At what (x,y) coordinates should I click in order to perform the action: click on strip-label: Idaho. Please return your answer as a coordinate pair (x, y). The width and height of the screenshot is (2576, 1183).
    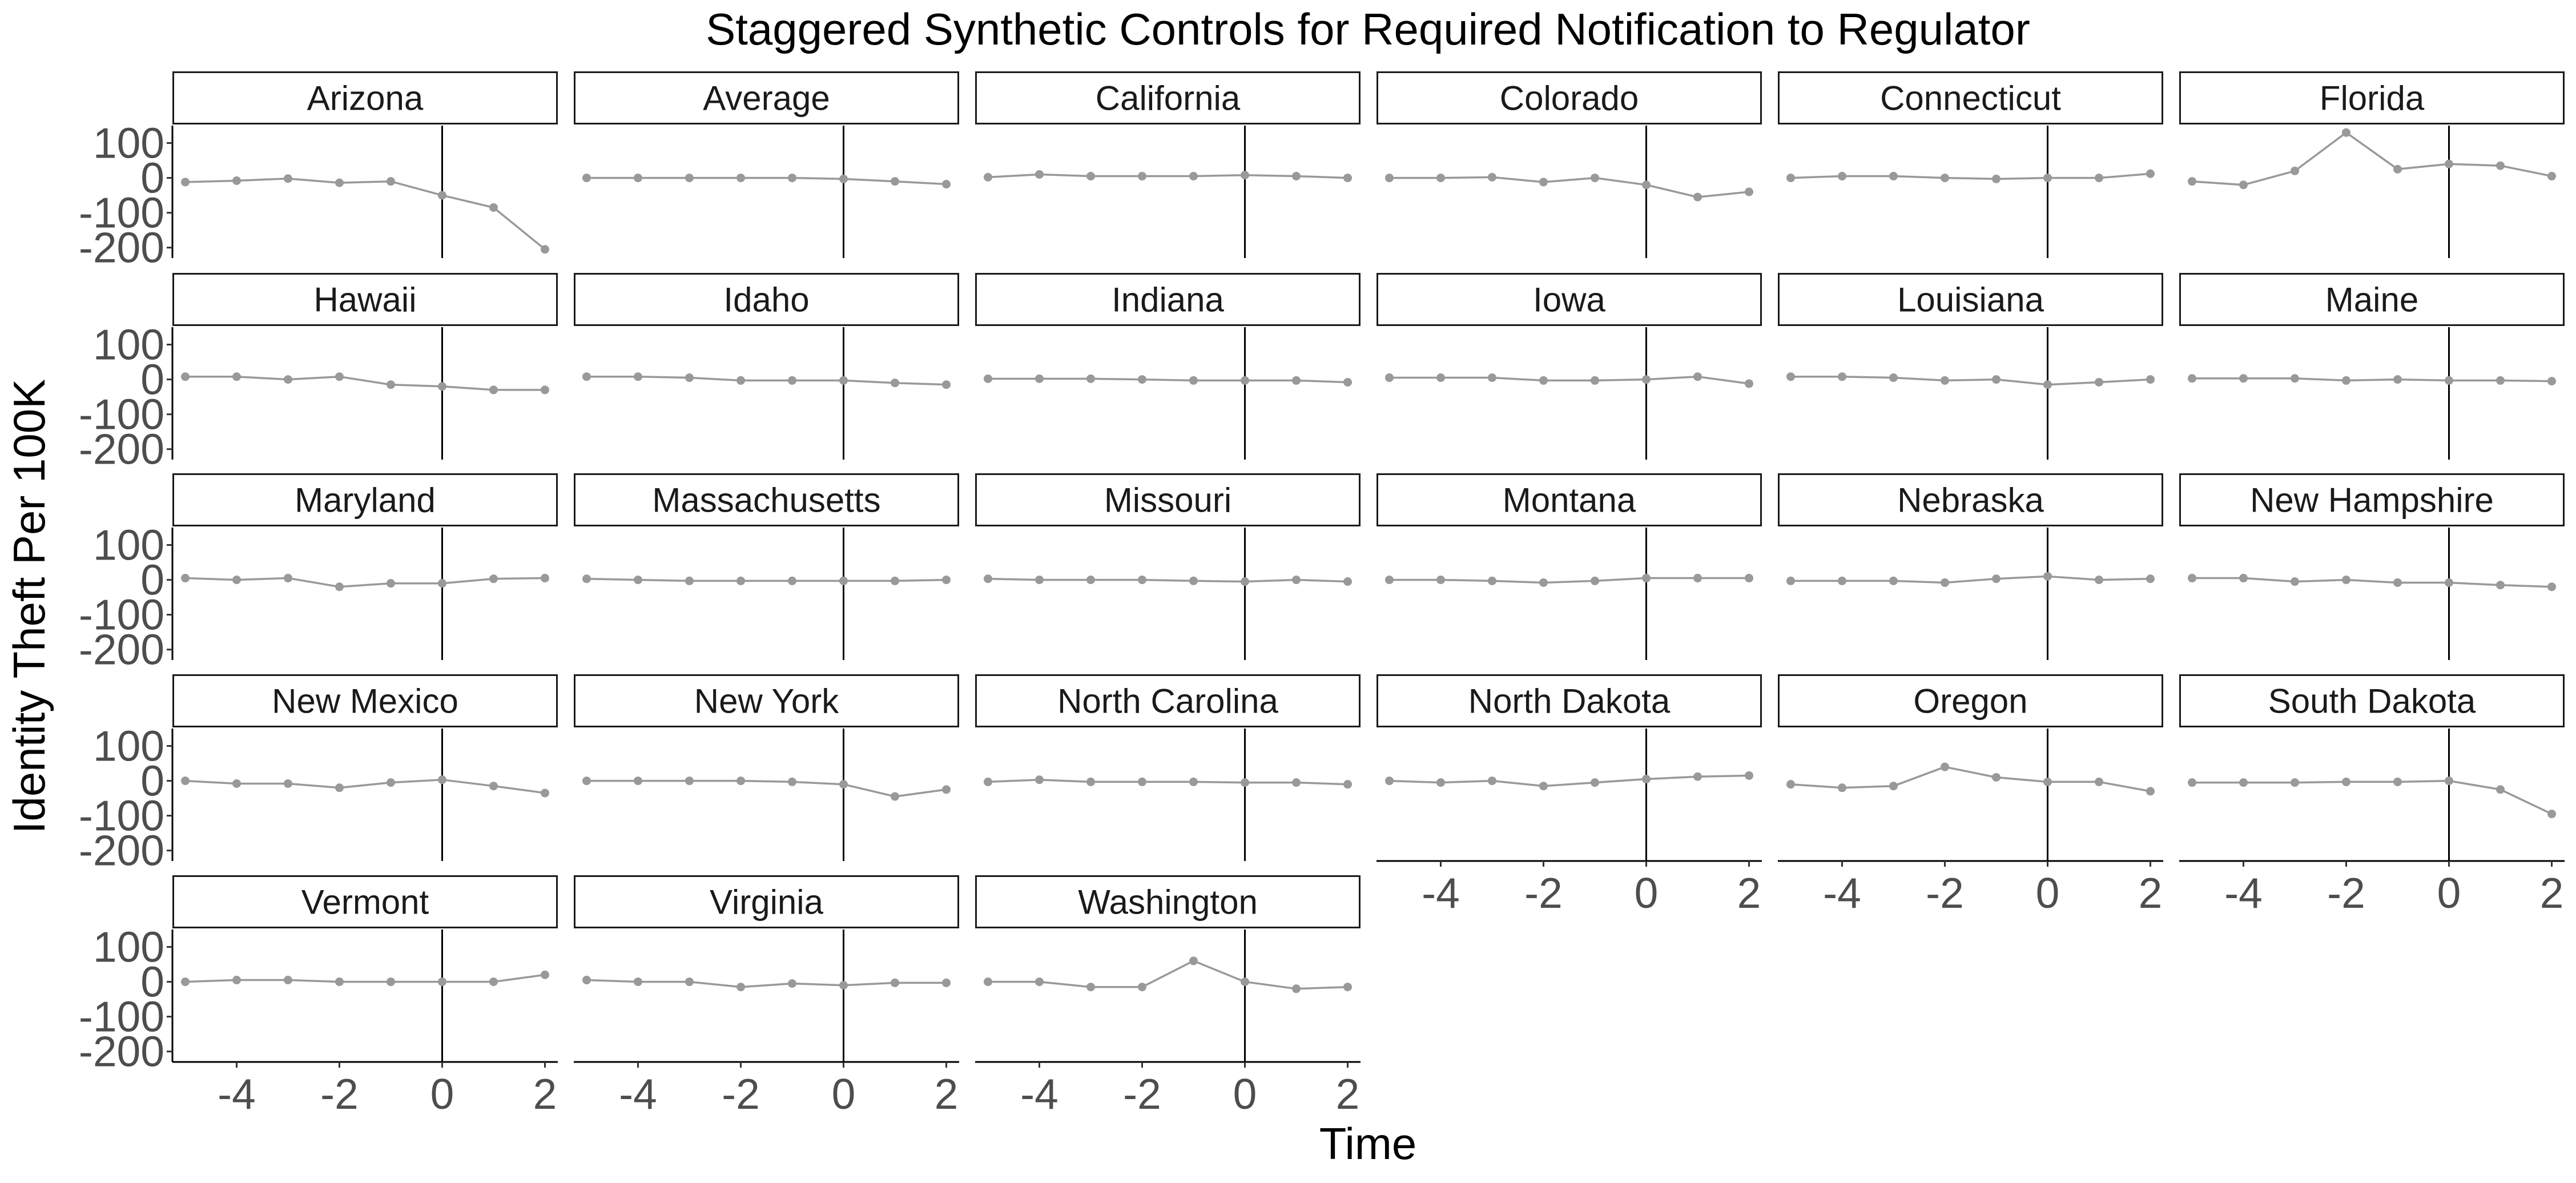
    Looking at the image, I should click on (766, 300).